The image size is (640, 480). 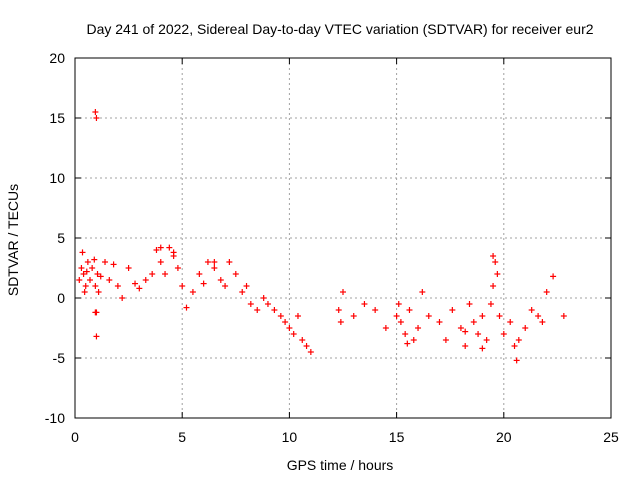 What do you see at coordinates (57, 58) in the screenshot?
I see `y-tick-label: 20` at bounding box center [57, 58].